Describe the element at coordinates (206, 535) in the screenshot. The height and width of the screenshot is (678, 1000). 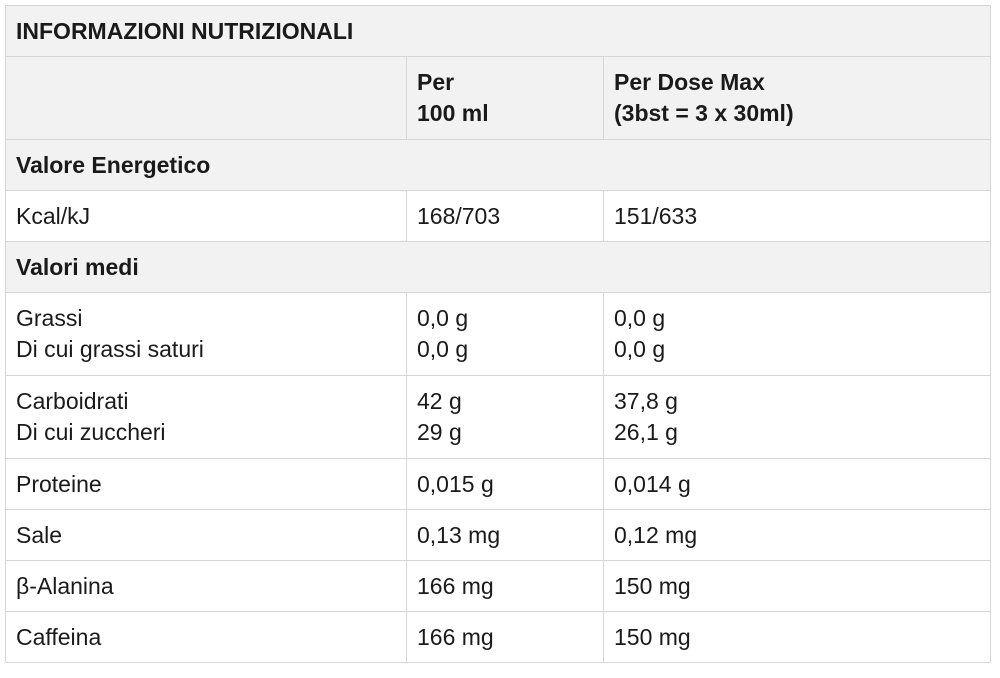
I see `row-label: Sale` at that location.